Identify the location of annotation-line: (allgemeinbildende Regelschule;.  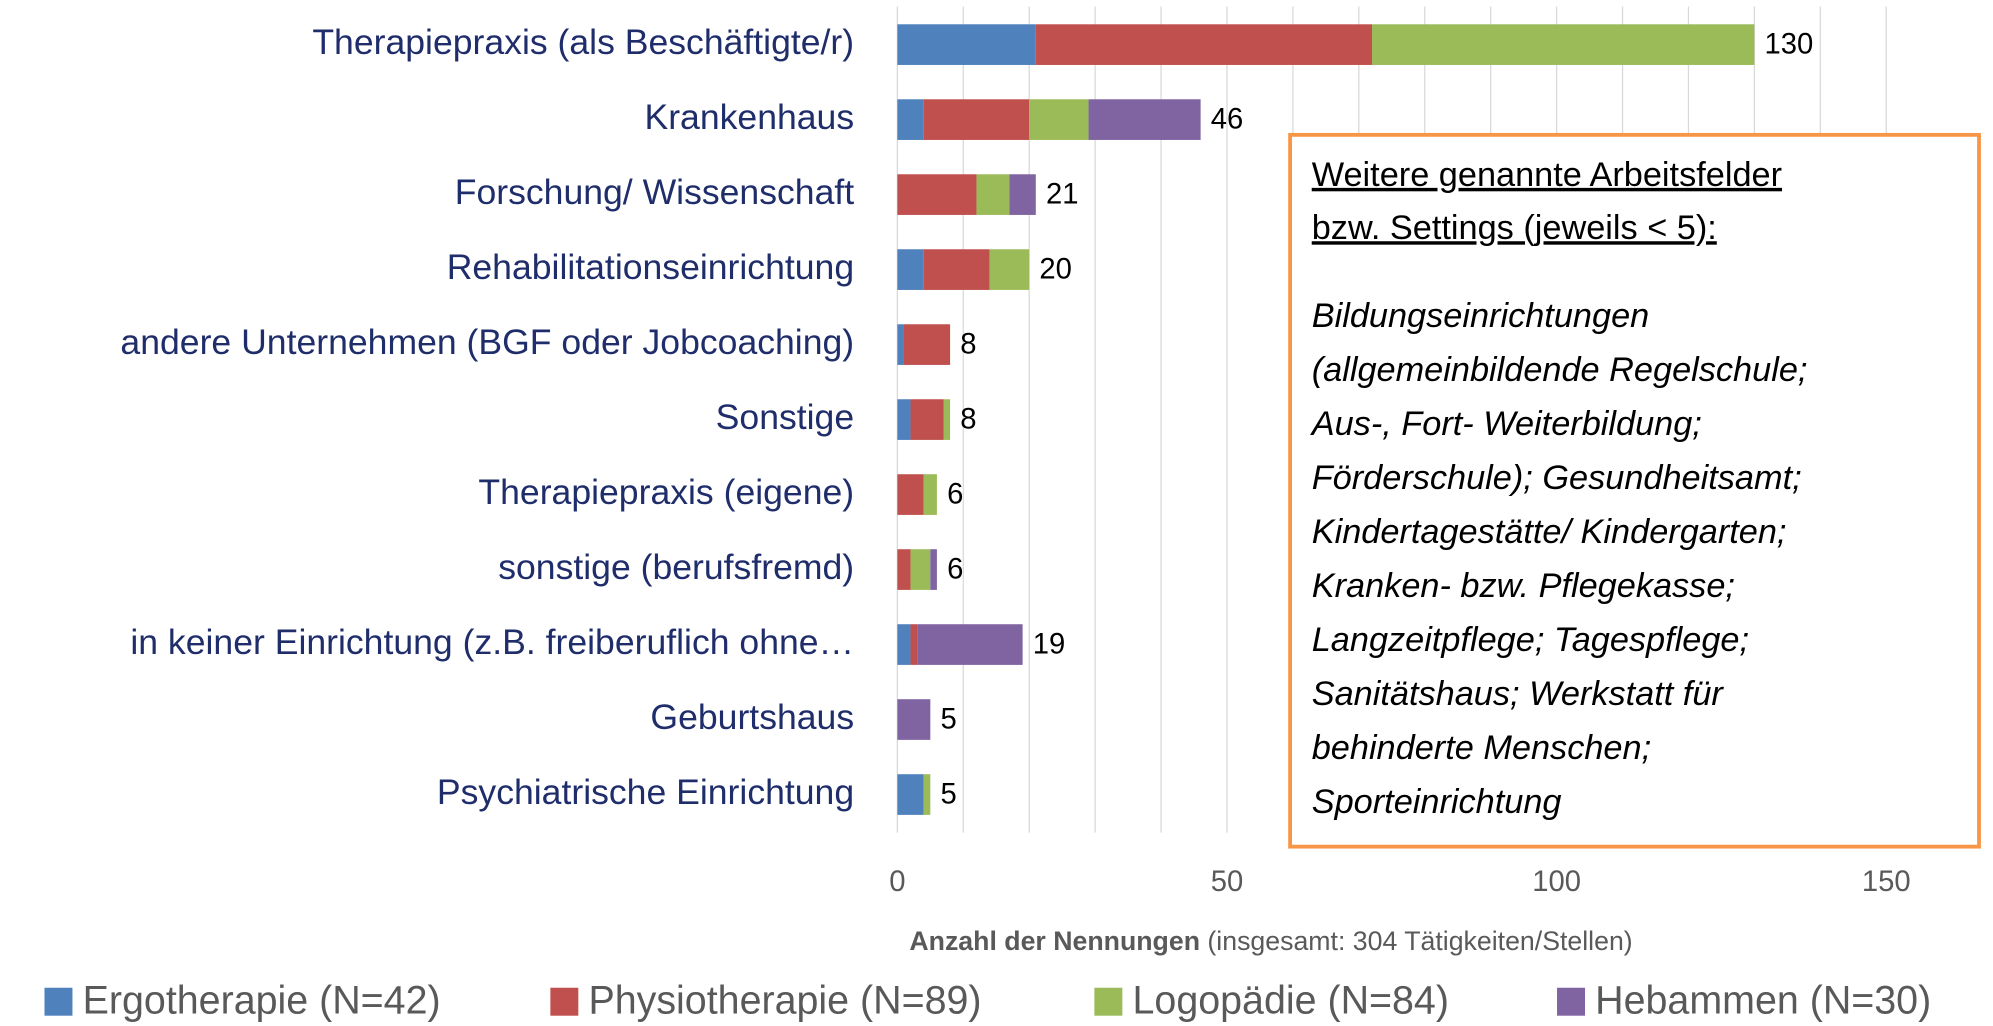
(1560, 370).